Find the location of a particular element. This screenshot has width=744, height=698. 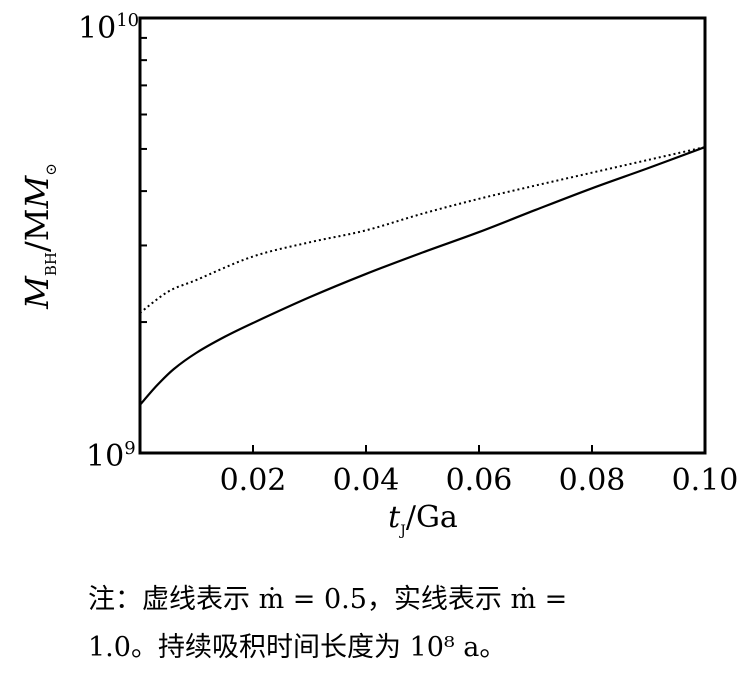

x-tick-label: 0.06 is located at coordinates (479, 480).